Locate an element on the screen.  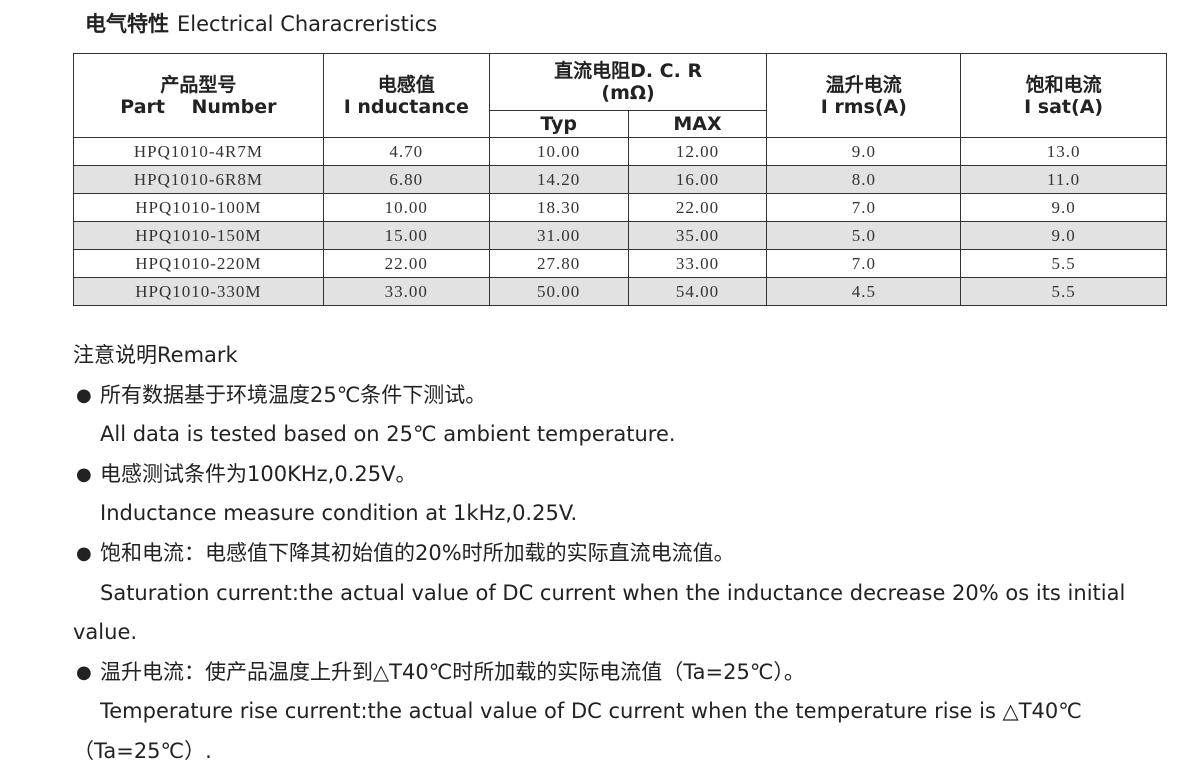
remark-zh: 饱和电流：电感值下降其初始值的20%时所加载的实际直流电流值。 is located at coordinates (417, 552).